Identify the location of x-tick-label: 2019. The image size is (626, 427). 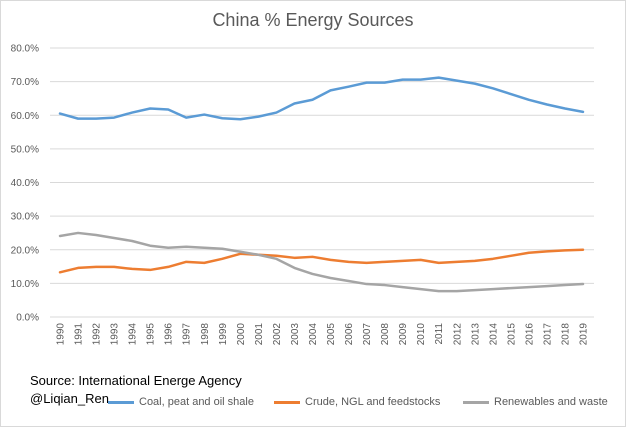
(584, 334).